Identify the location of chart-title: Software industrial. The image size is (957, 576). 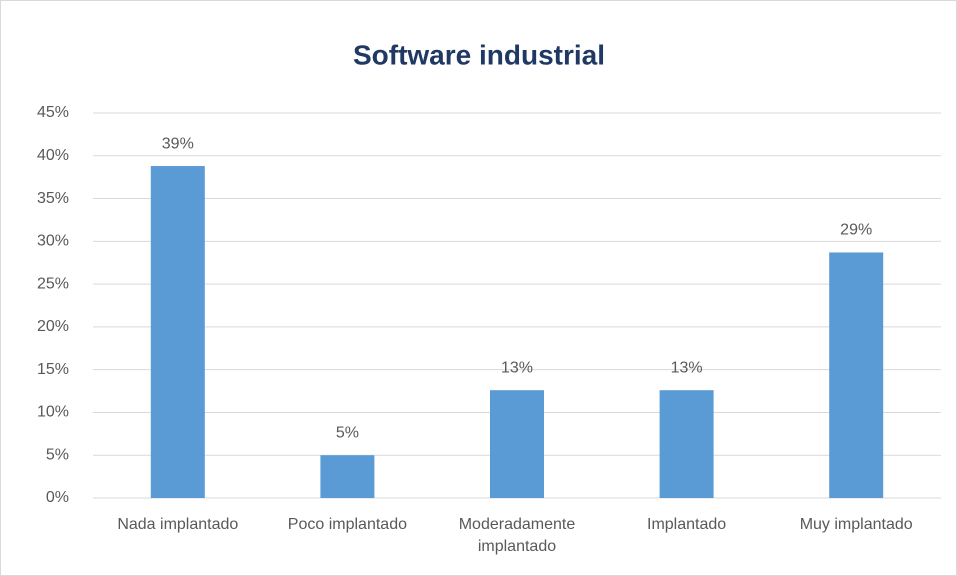
(479, 54).